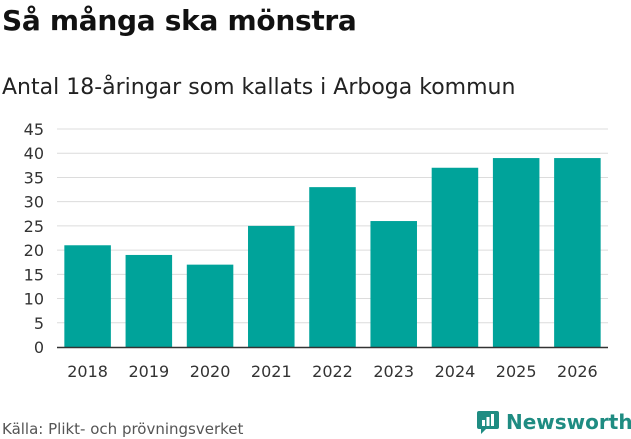  Describe the element at coordinates (393, 371) in the screenshot. I see `x-tick-label-2023: 2023` at that location.